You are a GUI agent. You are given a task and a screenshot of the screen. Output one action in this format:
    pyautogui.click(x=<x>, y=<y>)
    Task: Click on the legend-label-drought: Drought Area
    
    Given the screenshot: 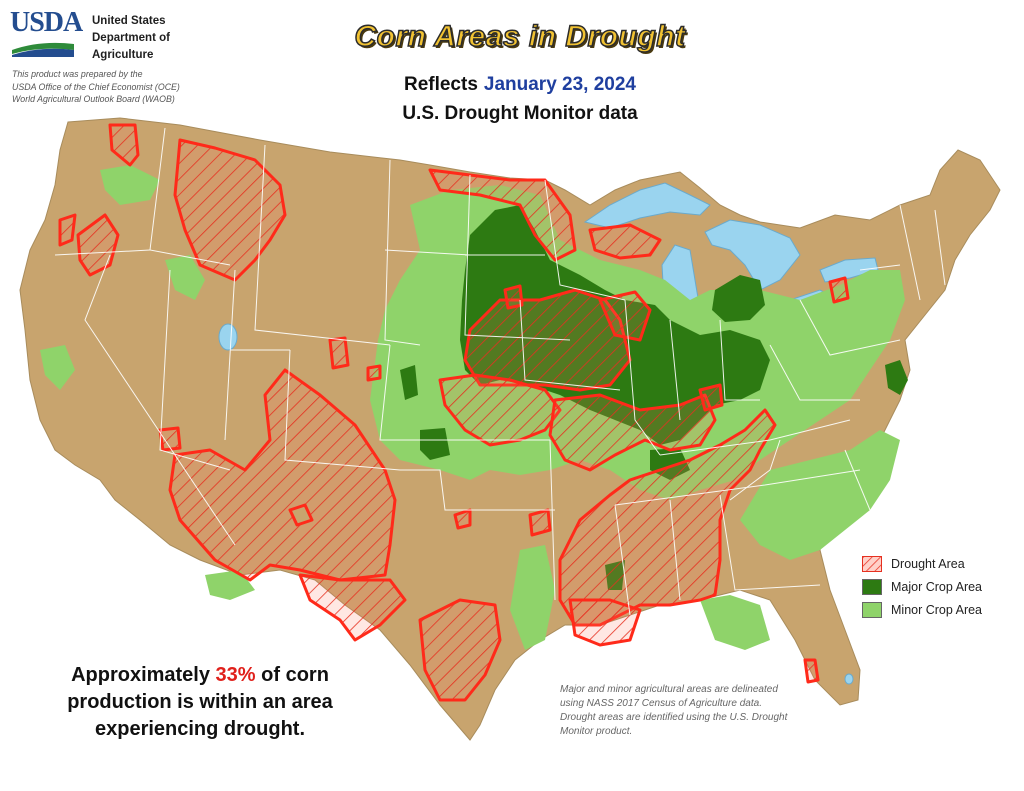 What is the action you would take?
    pyautogui.click(x=928, y=563)
    